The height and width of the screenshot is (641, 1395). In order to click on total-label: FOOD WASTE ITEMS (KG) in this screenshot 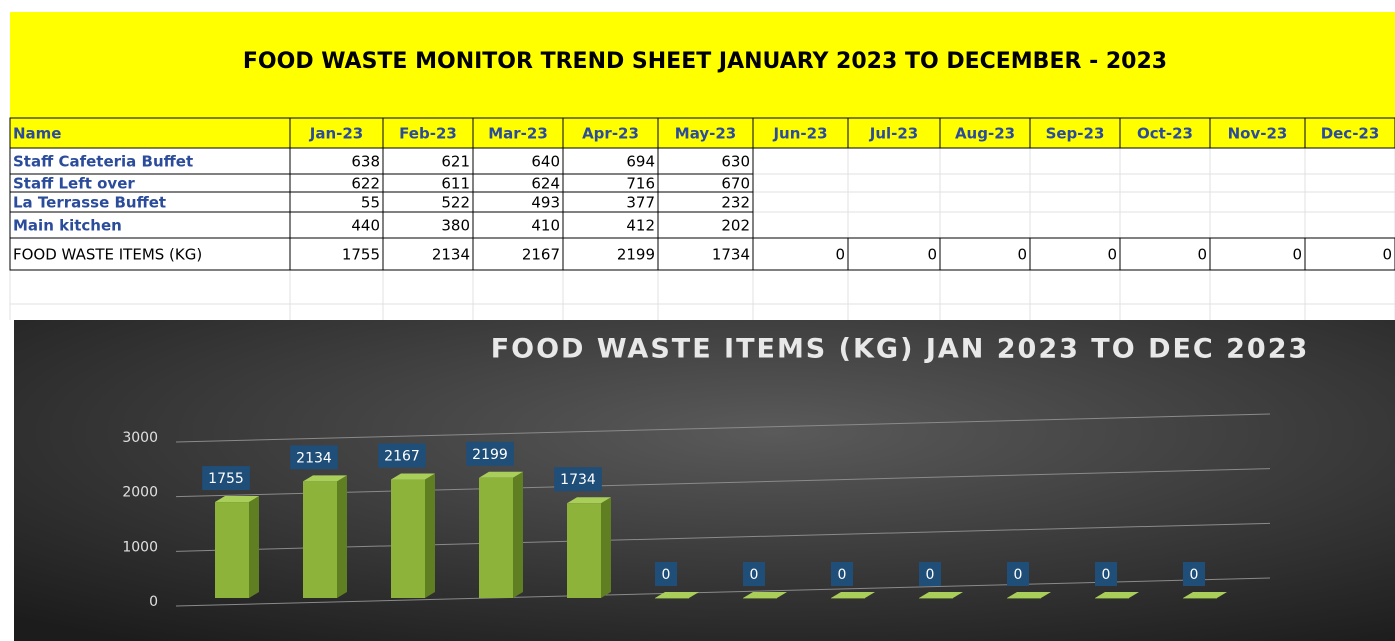, I will do `click(107, 255)`.